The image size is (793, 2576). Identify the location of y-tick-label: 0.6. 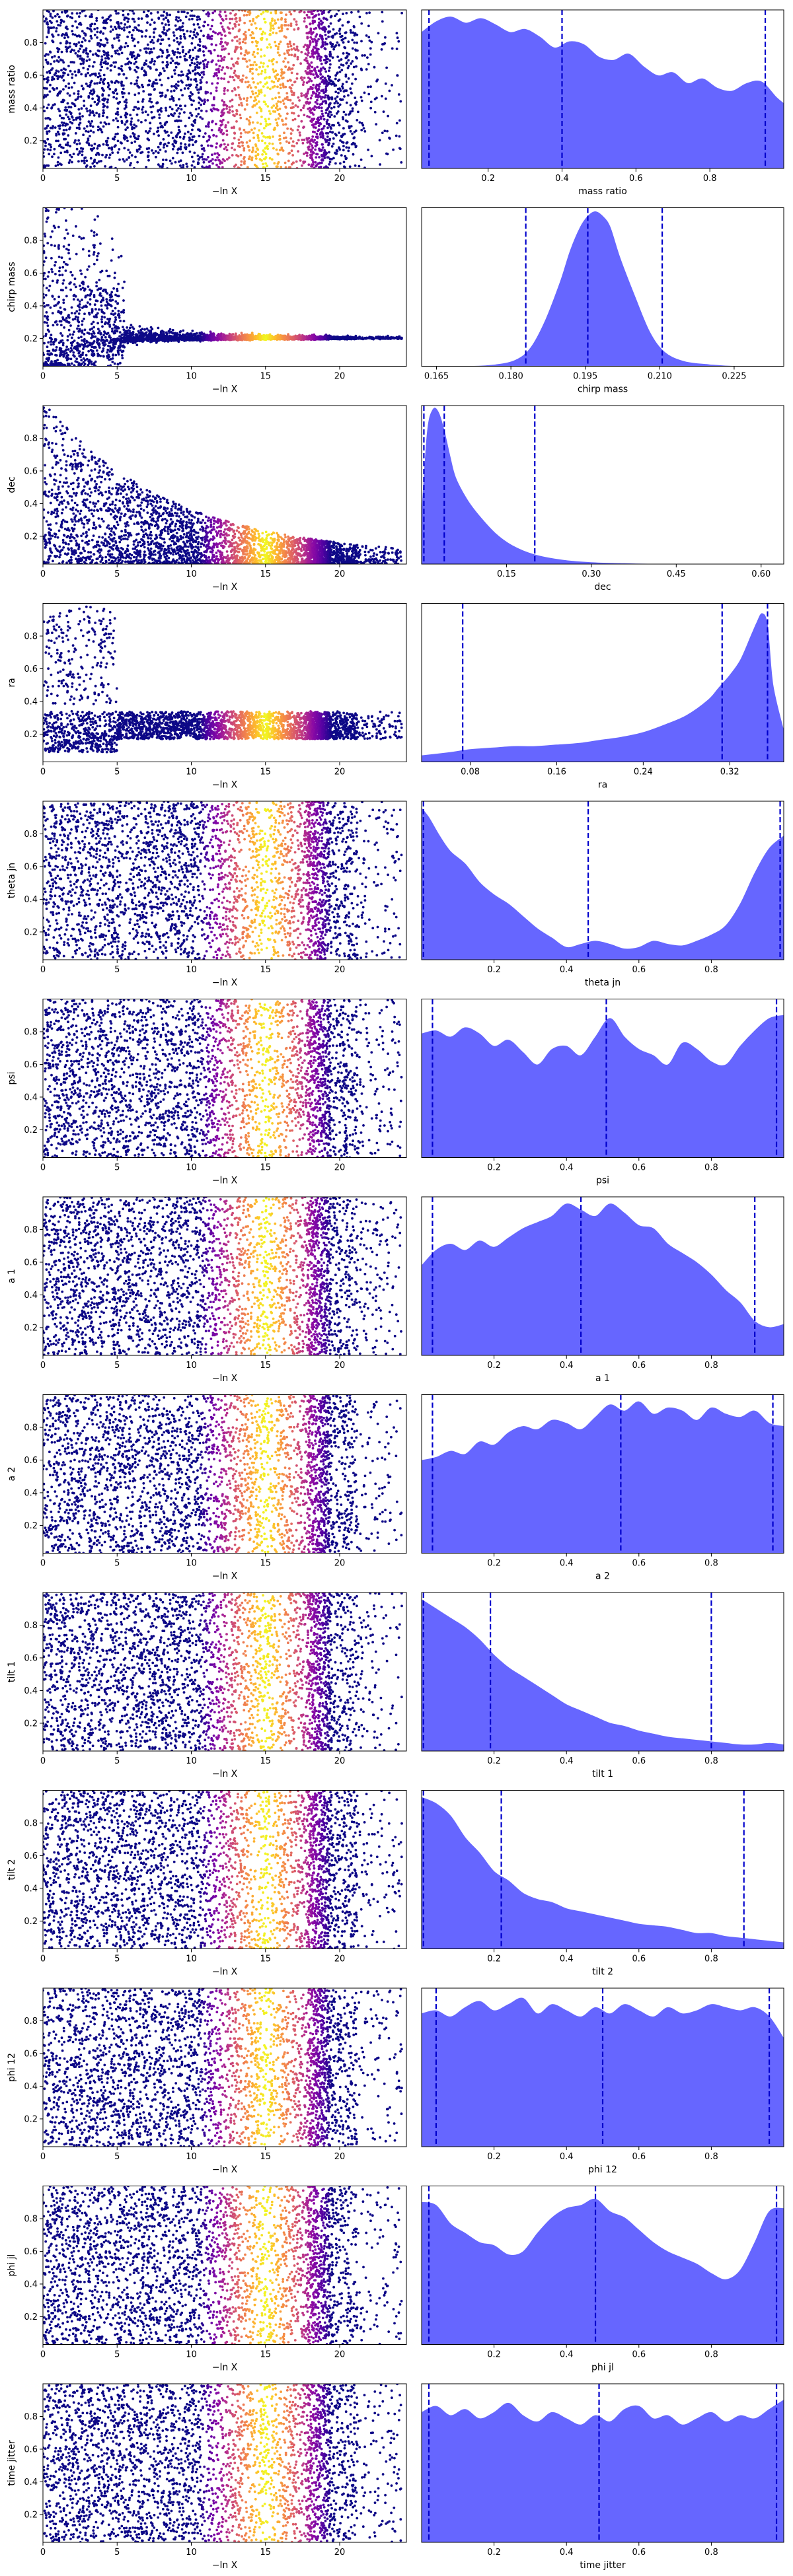
(31, 76).